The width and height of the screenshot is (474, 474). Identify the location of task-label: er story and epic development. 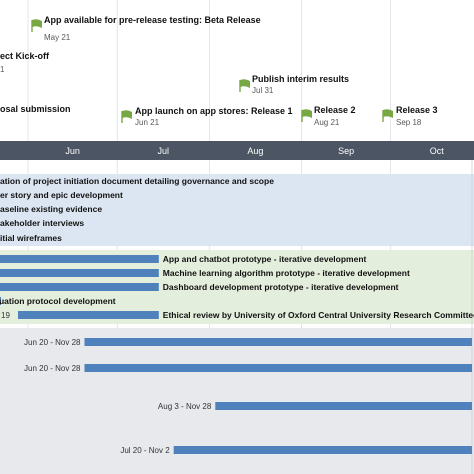
(61, 195).